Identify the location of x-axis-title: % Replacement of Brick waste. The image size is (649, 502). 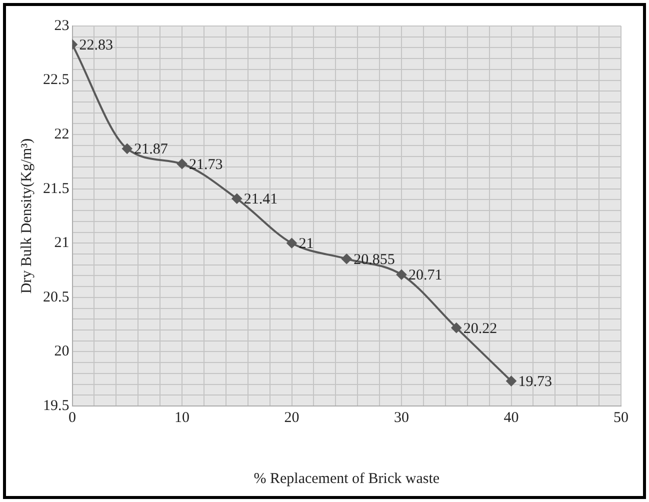
(347, 478).